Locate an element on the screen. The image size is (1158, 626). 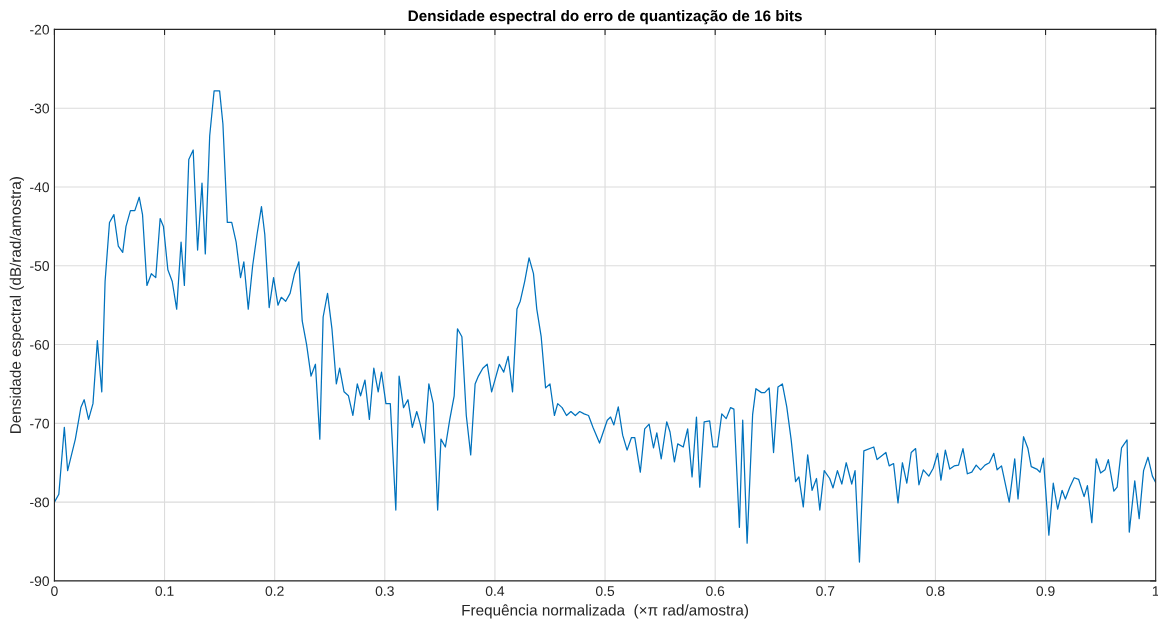
y-tick-label: -90 is located at coordinates (40, 581).